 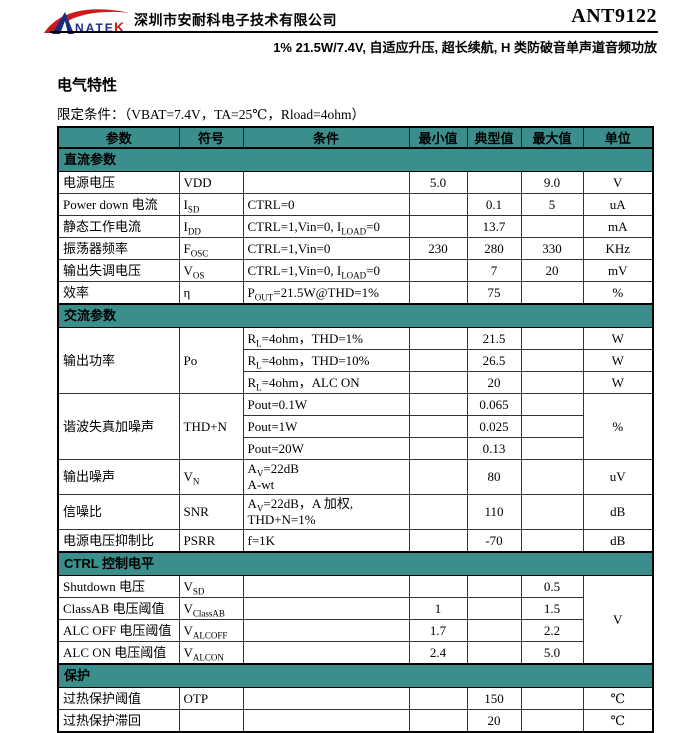 What do you see at coordinates (87, 85) in the screenshot?
I see `page-section-title: 电气特性` at bounding box center [87, 85].